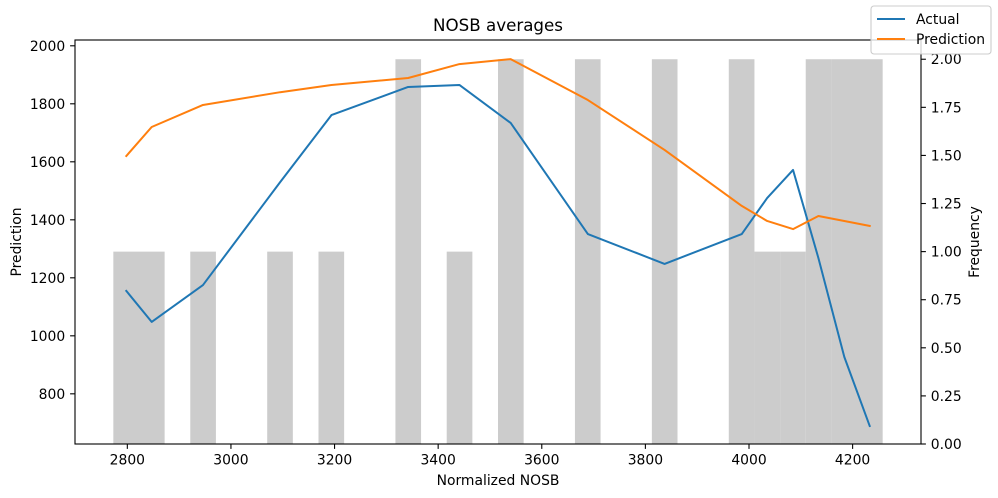 Image resolution: width=998 pixels, height=498 pixels. I want to click on y2-tick-label: 1.50, so click(946, 156).